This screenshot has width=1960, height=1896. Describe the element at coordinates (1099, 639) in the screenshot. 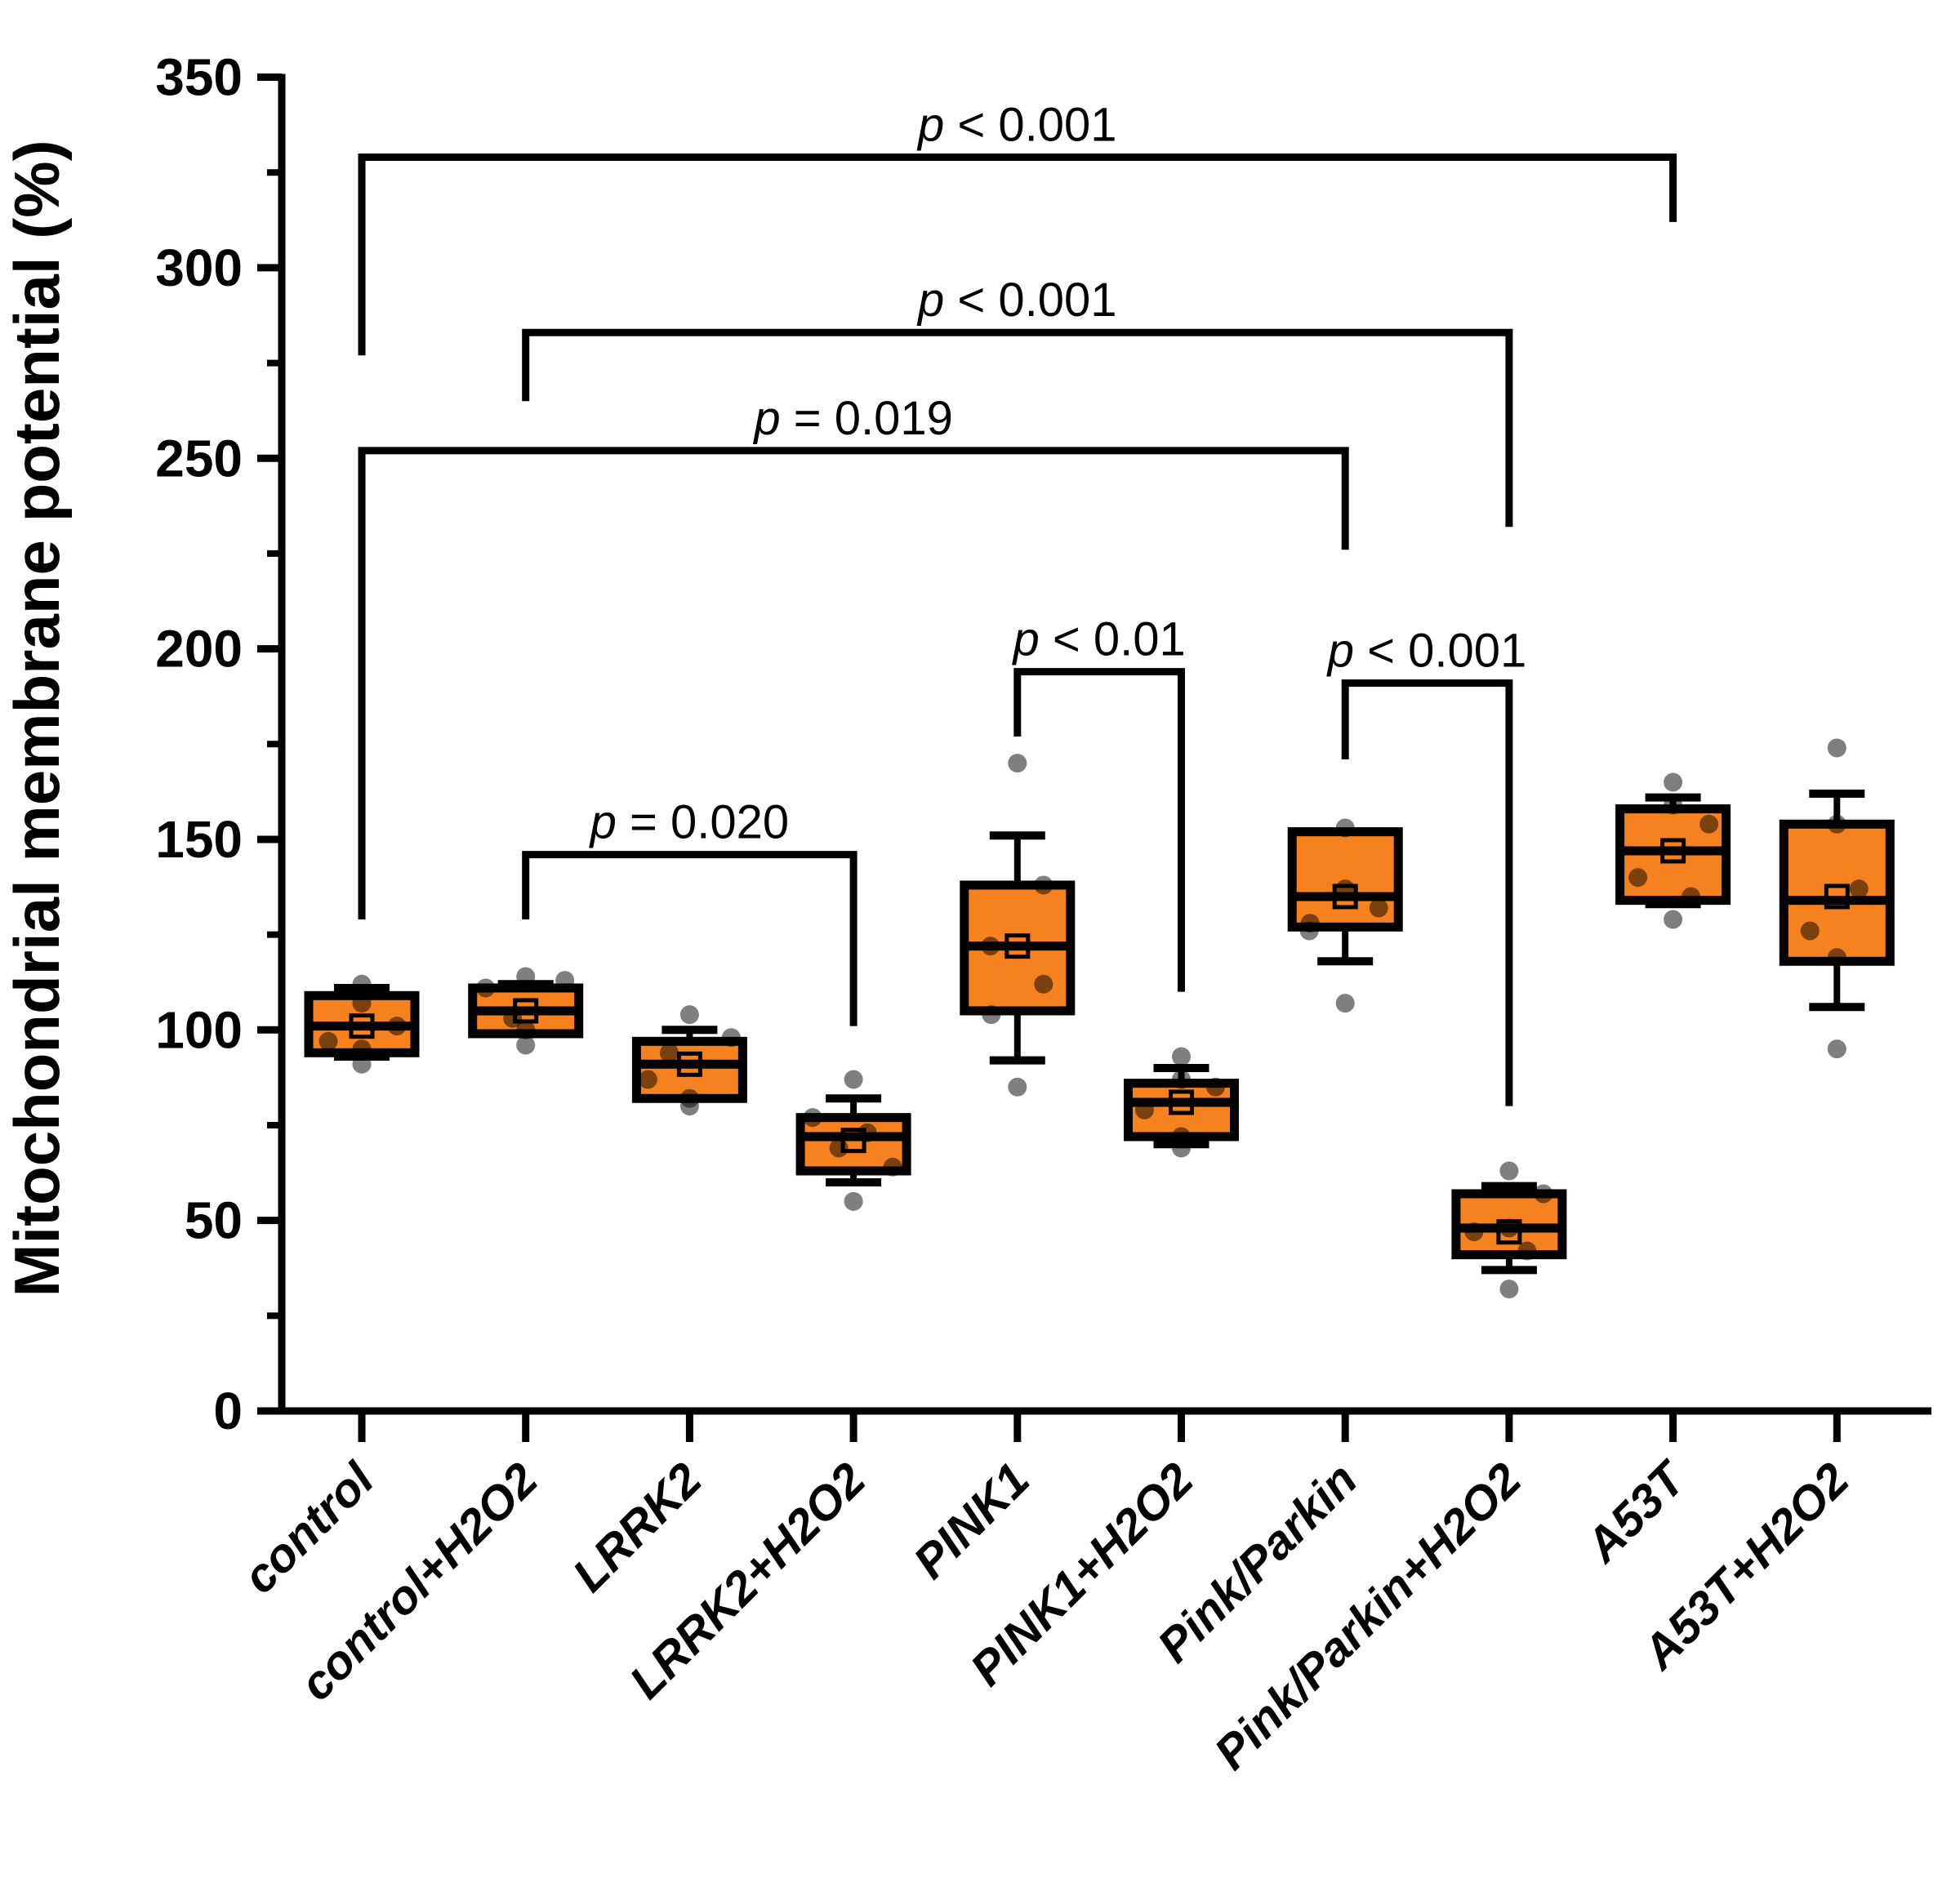

I see `significance-label: p < 0.01` at that location.